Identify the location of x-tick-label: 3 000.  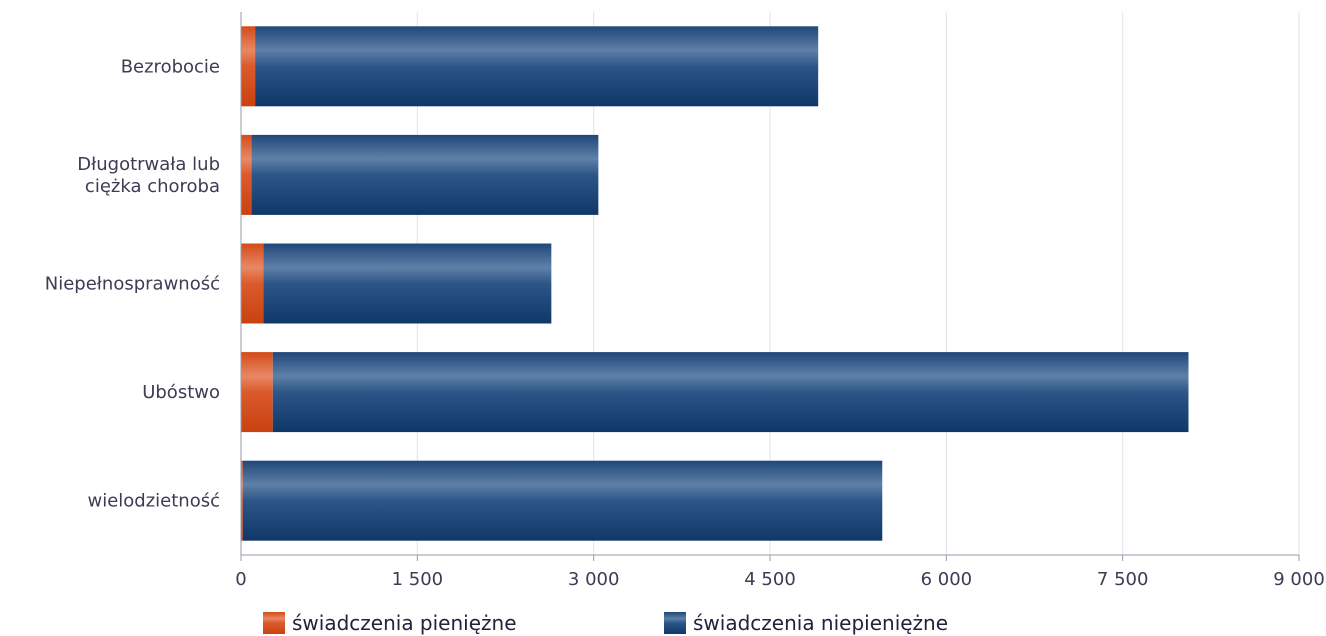
(594, 579).